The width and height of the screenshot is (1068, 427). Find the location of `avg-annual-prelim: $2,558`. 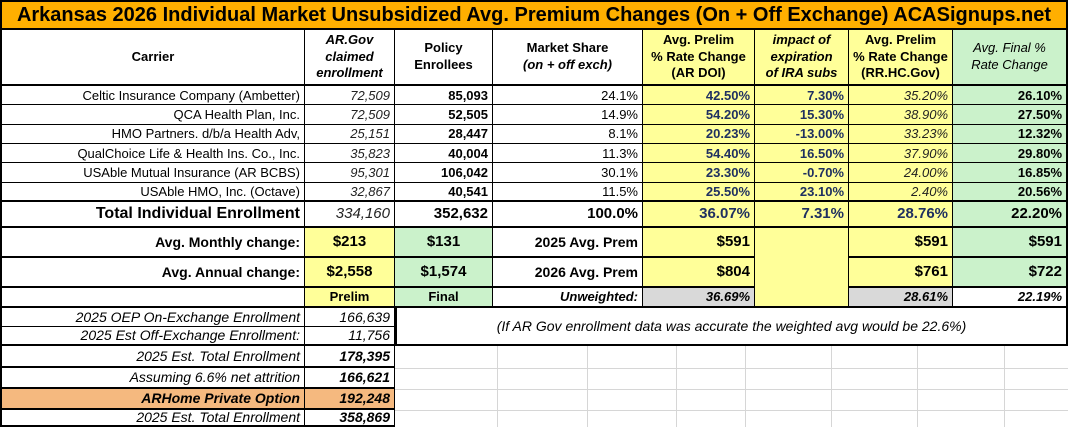

avg-annual-prelim: $2,558 is located at coordinates (350, 272).